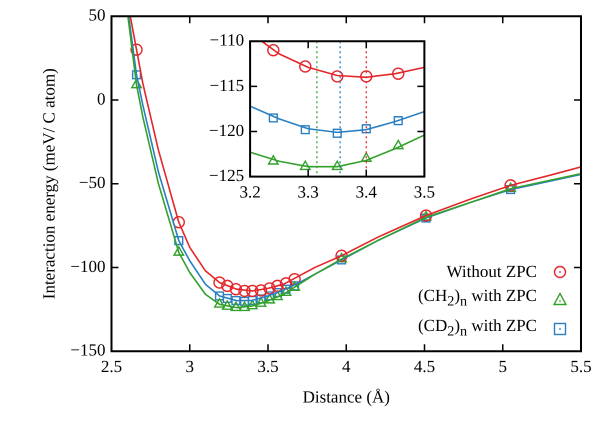 Image resolution: width=607 pixels, height=424 pixels. What do you see at coordinates (477, 328) in the screenshot?
I see `legend-label: (CD$_{2}$)$_{n}$ with ZPC` at bounding box center [477, 328].